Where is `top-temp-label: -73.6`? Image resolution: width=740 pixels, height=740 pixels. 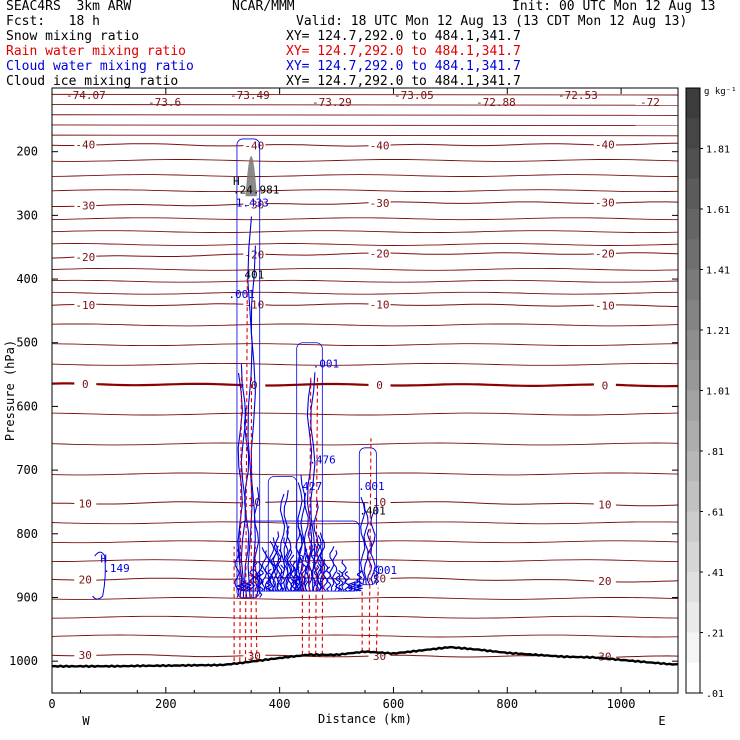 top-temp-label: -73.6 is located at coordinates (164, 102).